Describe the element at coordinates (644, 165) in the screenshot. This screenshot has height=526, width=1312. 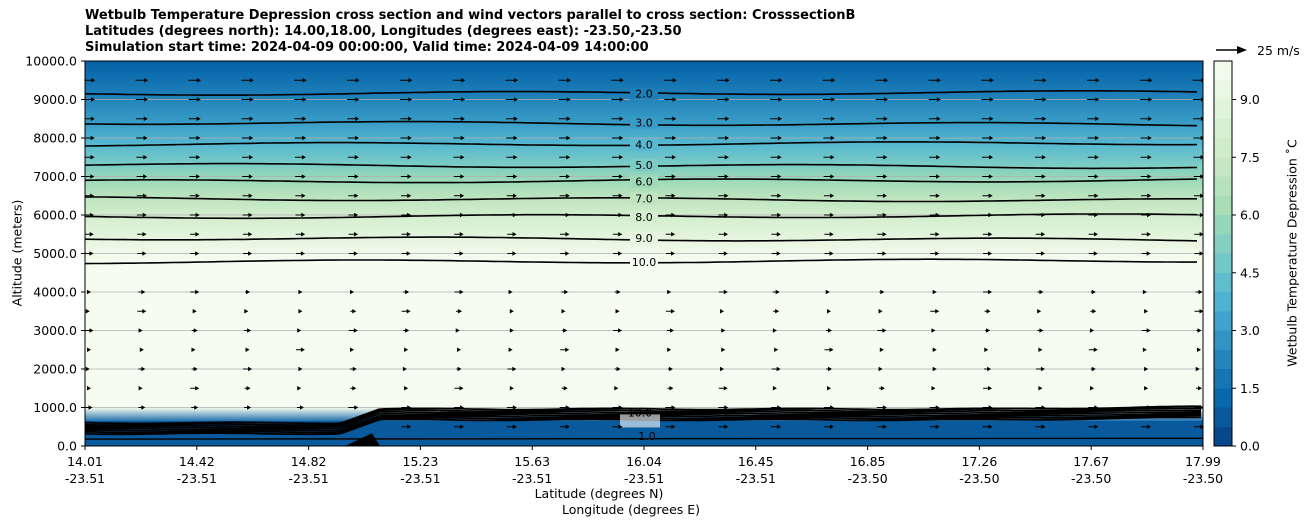
I see `contour-label: 5.0` at that location.